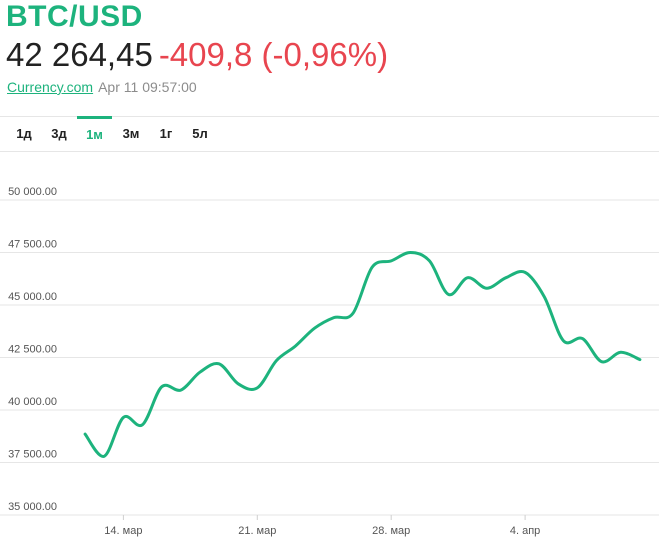 The width and height of the screenshot is (659, 552). What do you see at coordinates (24, 133) in the screenshot?
I see `tab-1d: 1д` at bounding box center [24, 133].